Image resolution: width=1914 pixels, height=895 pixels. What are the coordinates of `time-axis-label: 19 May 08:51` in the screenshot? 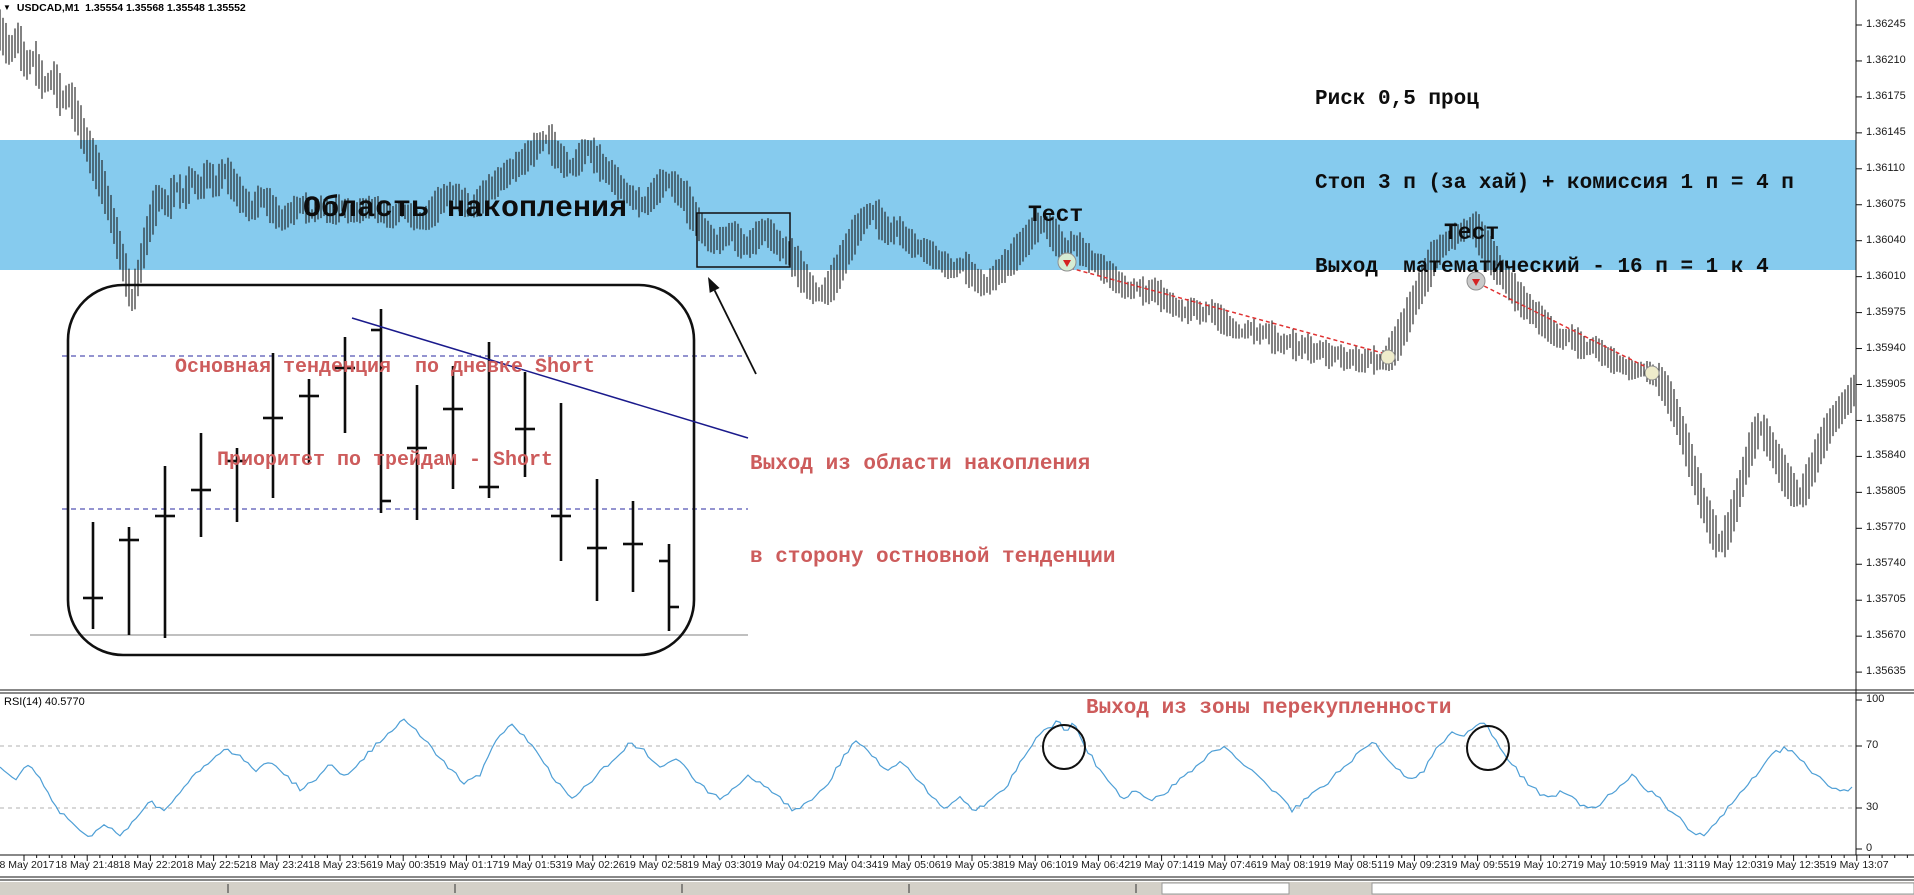 It's located at (1351, 865).